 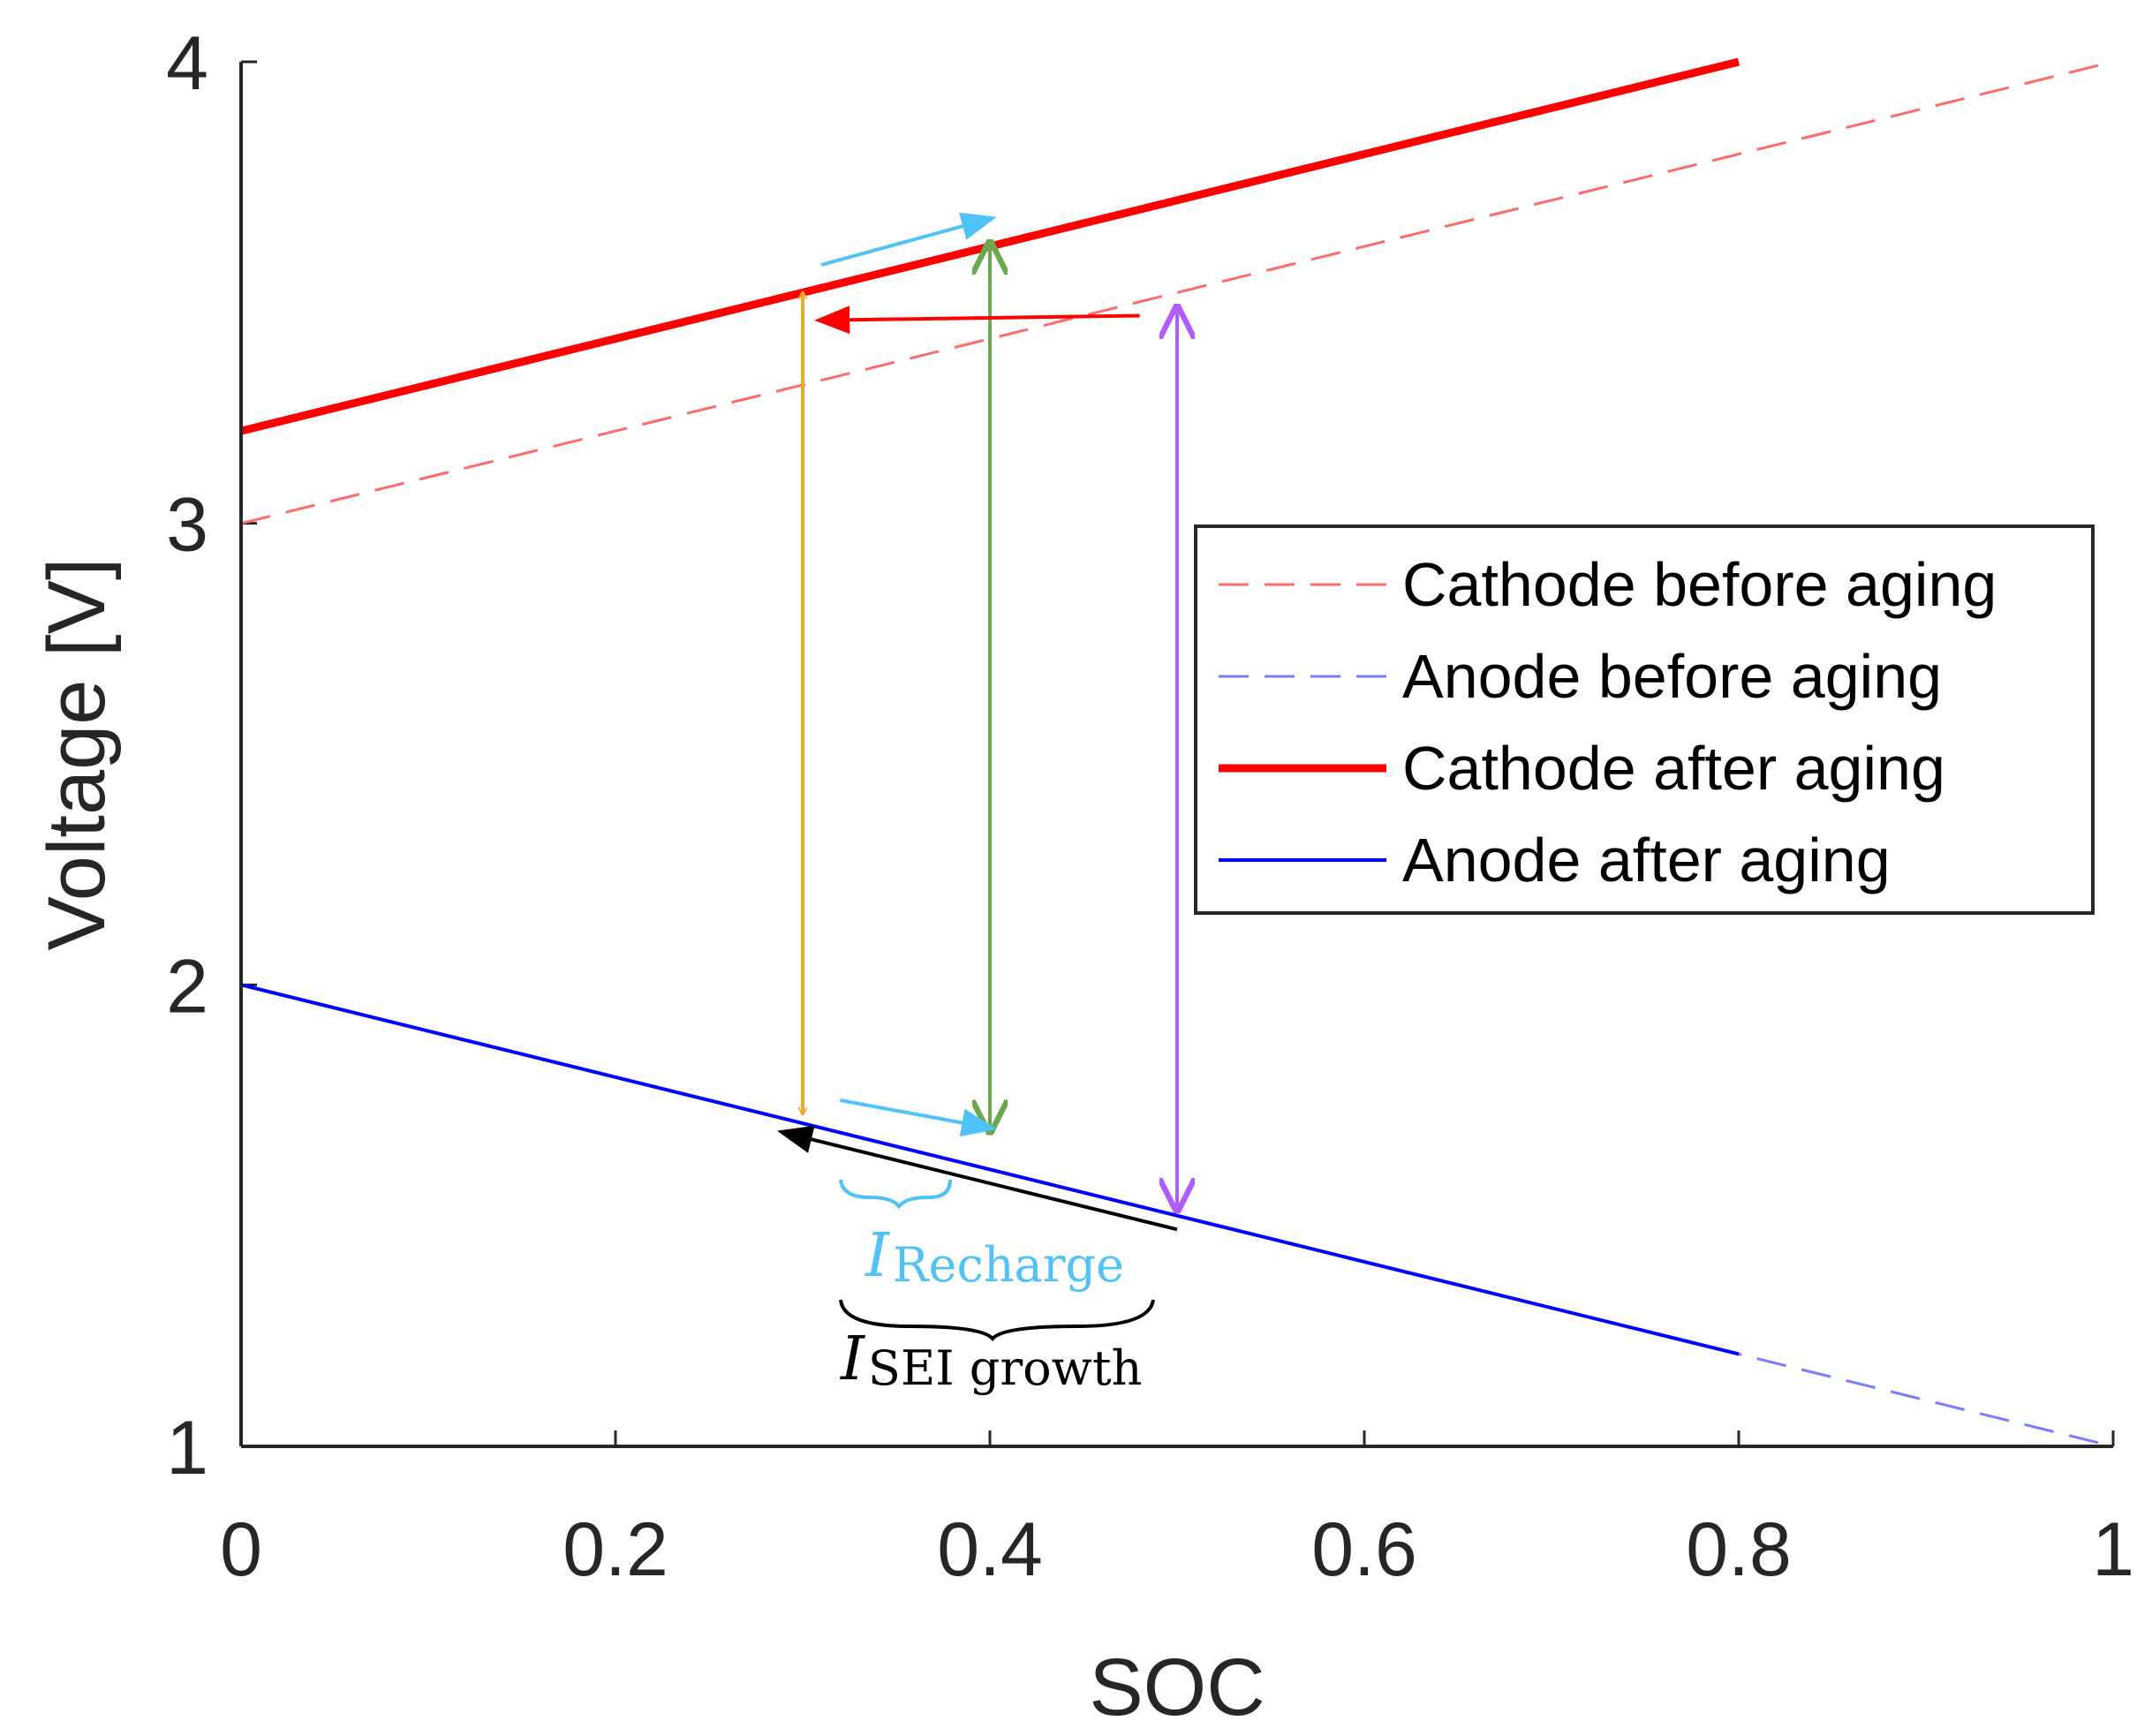 I want to click on arrow-recharge-cathode, so click(x=908, y=240).